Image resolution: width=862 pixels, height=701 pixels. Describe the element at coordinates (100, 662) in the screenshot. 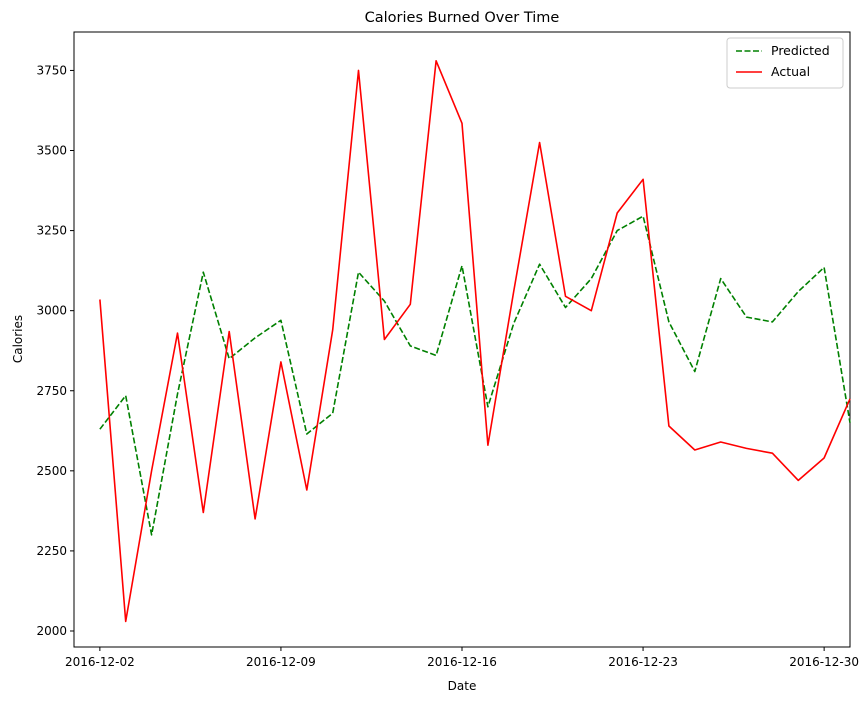

I see `x-tick-label: 2016-12-02` at that location.